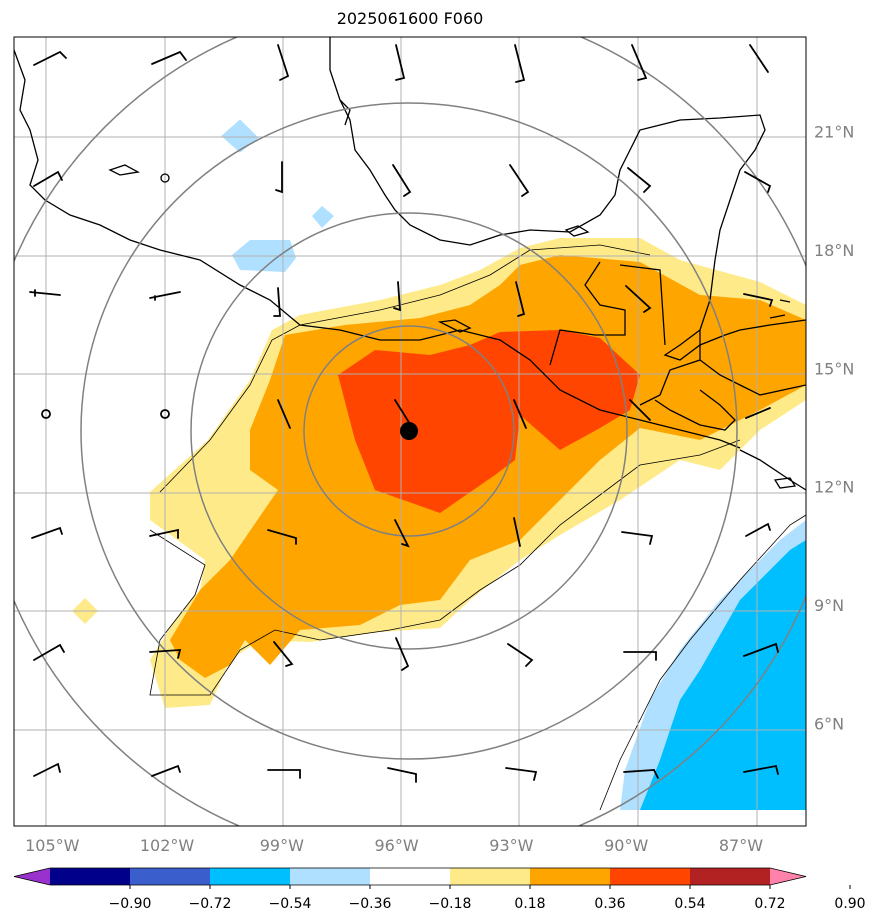 This screenshot has height=924, width=875. I want to click on colorbar-tick-label: 0.18, so click(529, 904).